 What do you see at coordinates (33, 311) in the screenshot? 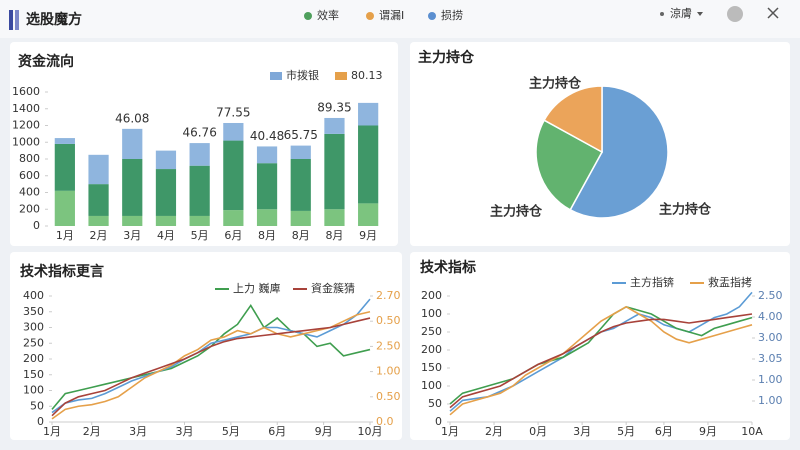
I see `y-tick-label: 350` at bounding box center [33, 311].